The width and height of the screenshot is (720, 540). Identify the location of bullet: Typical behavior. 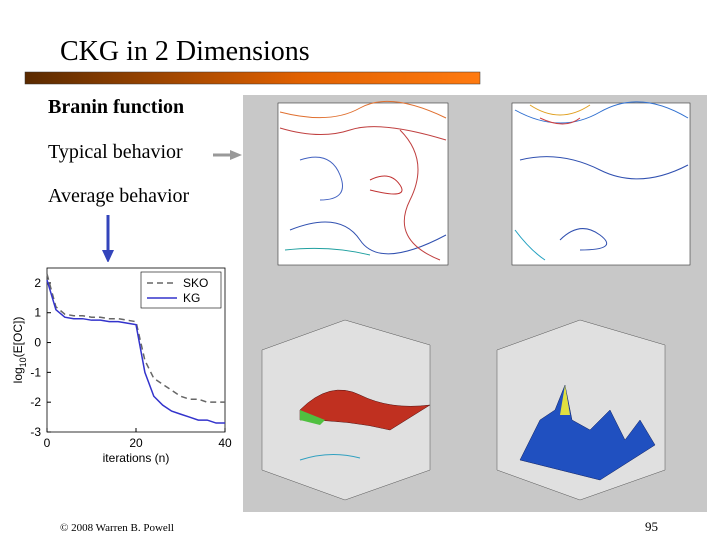
(115, 152).